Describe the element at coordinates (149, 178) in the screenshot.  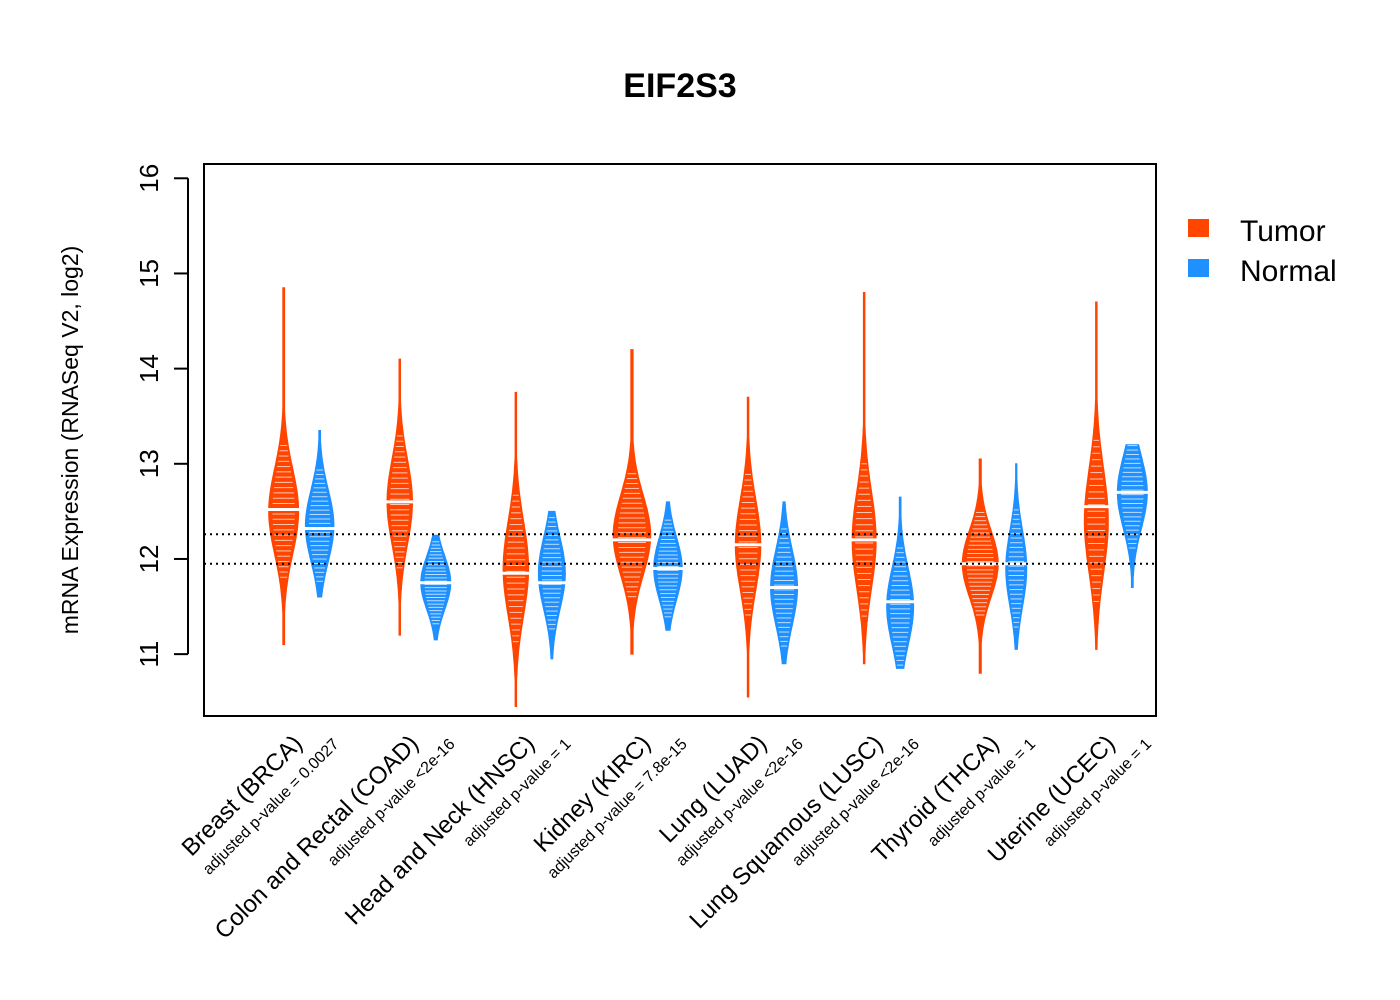
I see `y-tick-label: 16` at that location.